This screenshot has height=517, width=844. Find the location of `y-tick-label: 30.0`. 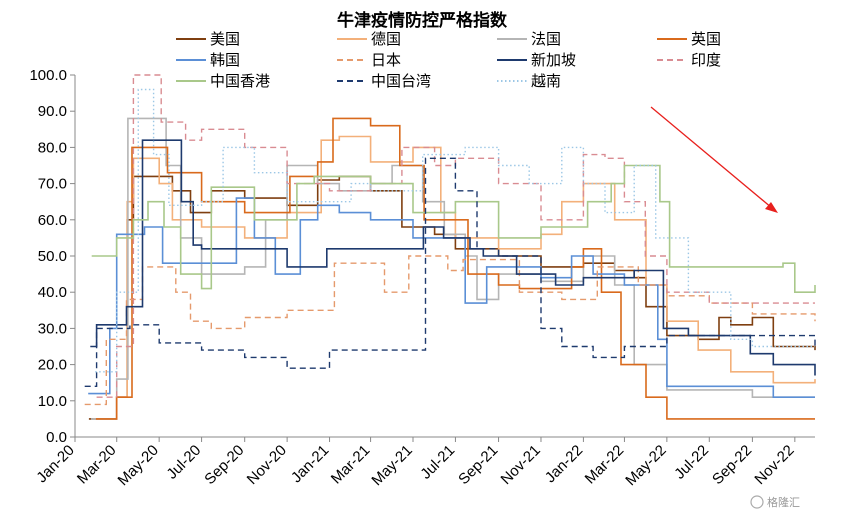

y-tick-label: 30.0 is located at coordinates (52, 328).